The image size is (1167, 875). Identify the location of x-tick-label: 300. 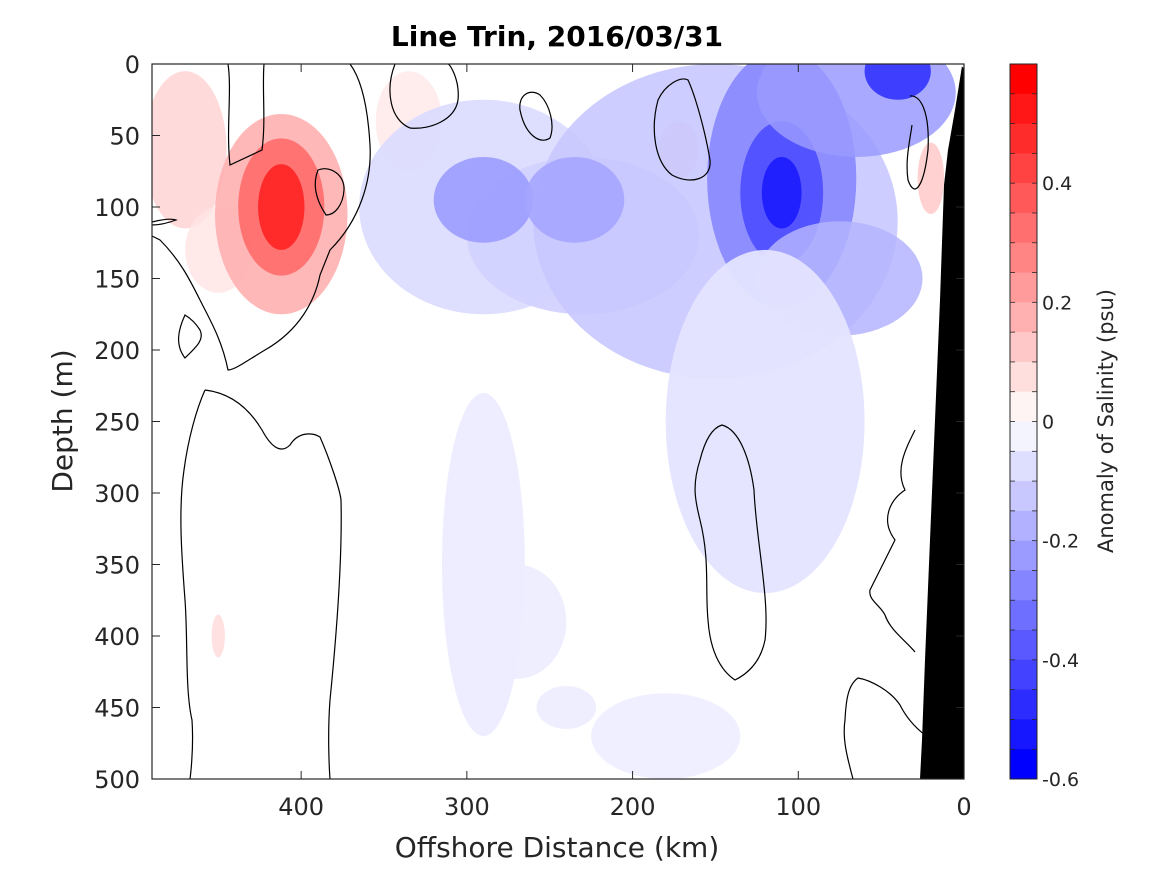
(467, 807).